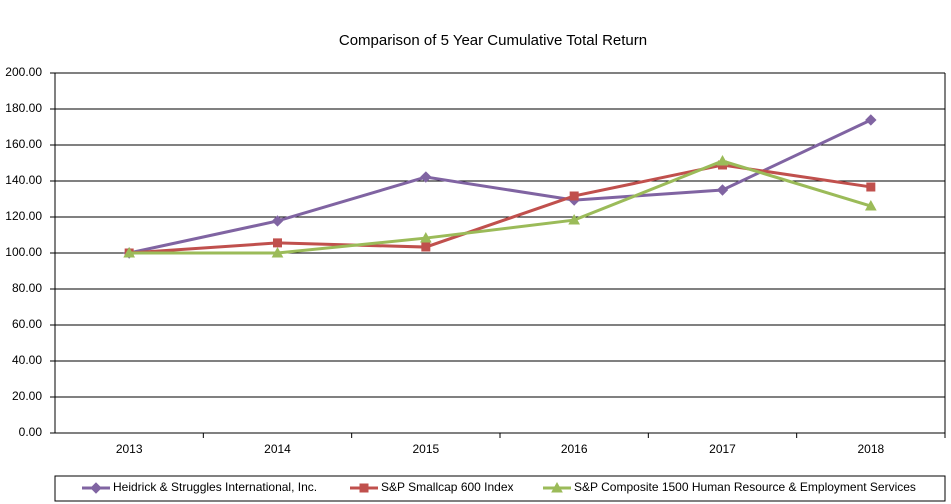 Image resolution: width=951 pixels, height=504 pixels. What do you see at coordinates (27, 396) in the screenshot?
I see `y-tick-label: 20.00` at bounding box center [27, 396].